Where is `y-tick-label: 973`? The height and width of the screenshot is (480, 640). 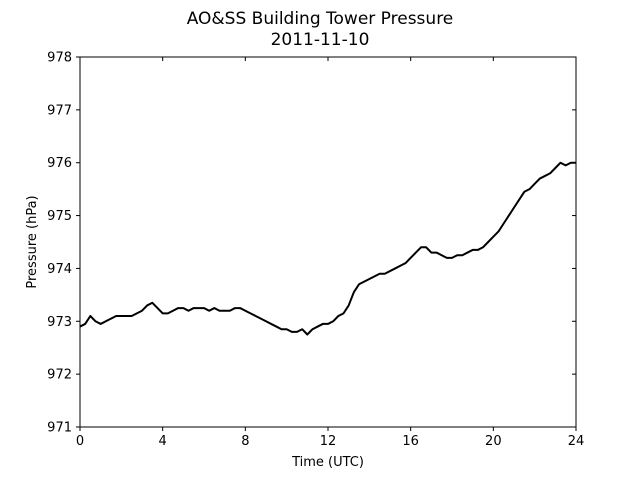 y-tick-label: 973 is located at coordinates (59, 322).